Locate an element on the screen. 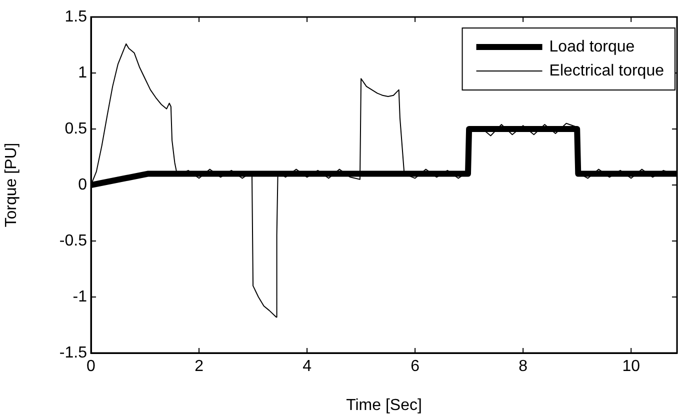 This screenshot has height=417, width=678. x-axis-title: Time [Sec] is located at coordinates (384, 405).